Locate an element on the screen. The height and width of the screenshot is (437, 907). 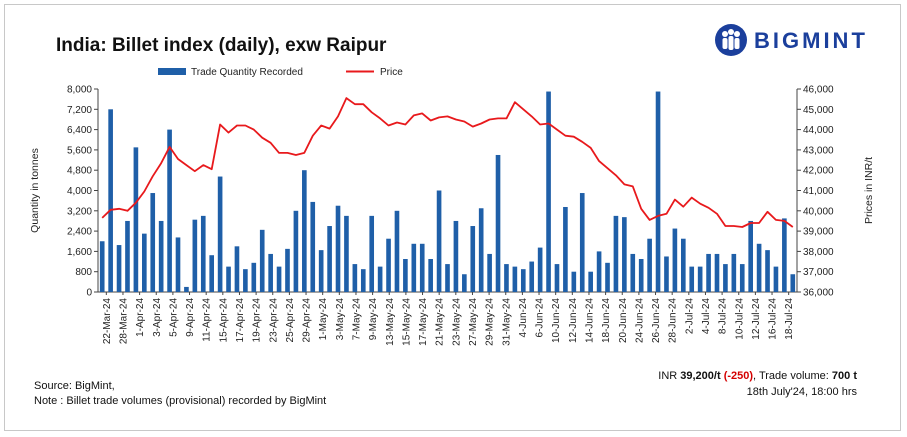
x-tick-label: 3-May-24 is located at coordinates (340, 319).